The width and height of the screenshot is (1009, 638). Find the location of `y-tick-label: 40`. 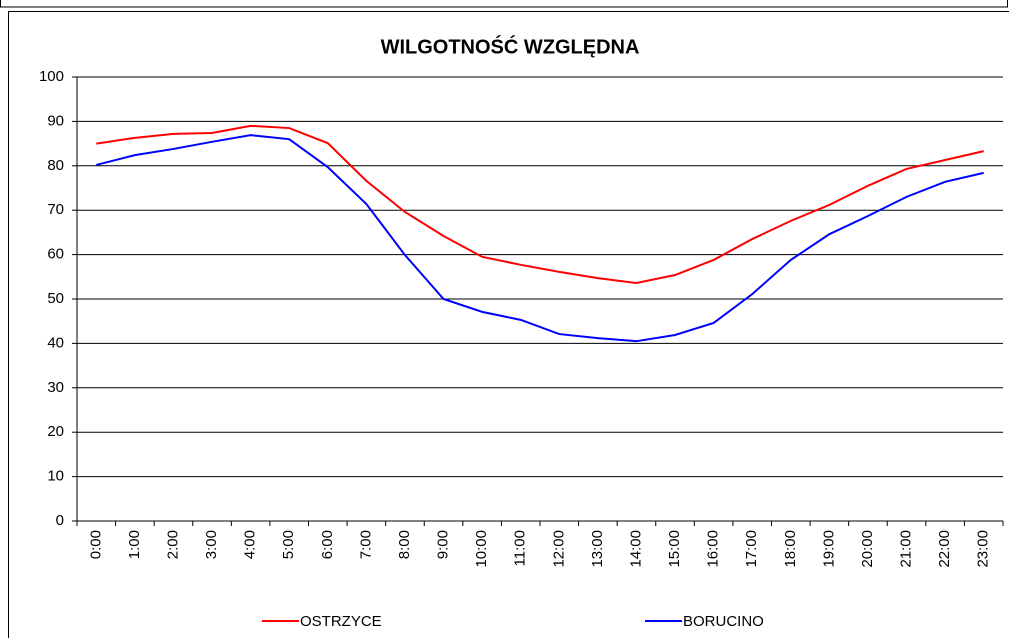

y-tick-label: 40 is located at coordinates (55, 342).